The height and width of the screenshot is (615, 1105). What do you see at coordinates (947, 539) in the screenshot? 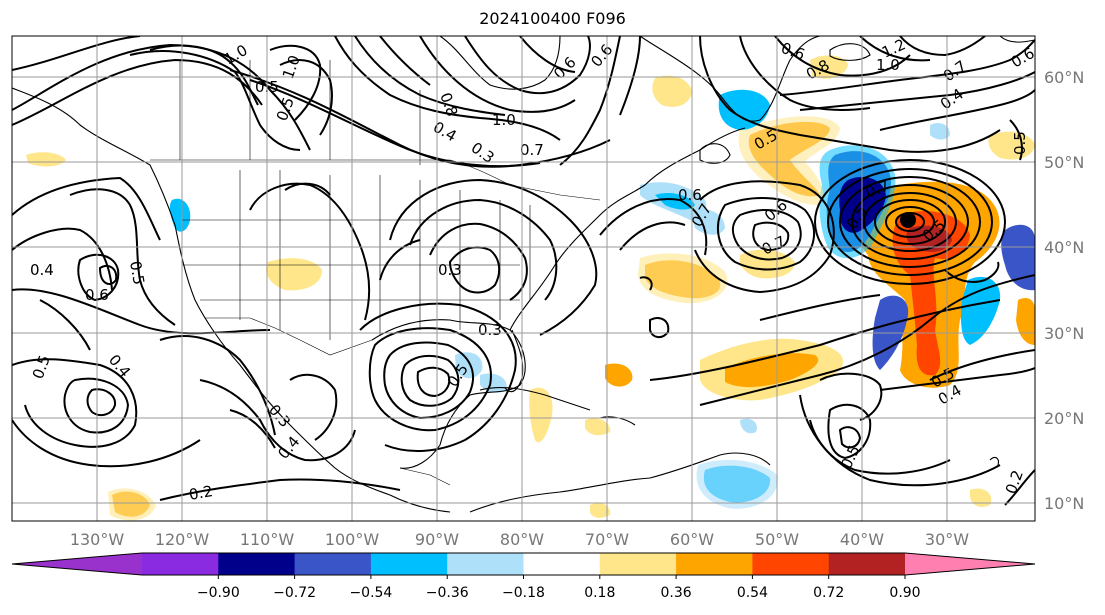
I see `lon-label: 30°W` at bounding box center [947, 539].